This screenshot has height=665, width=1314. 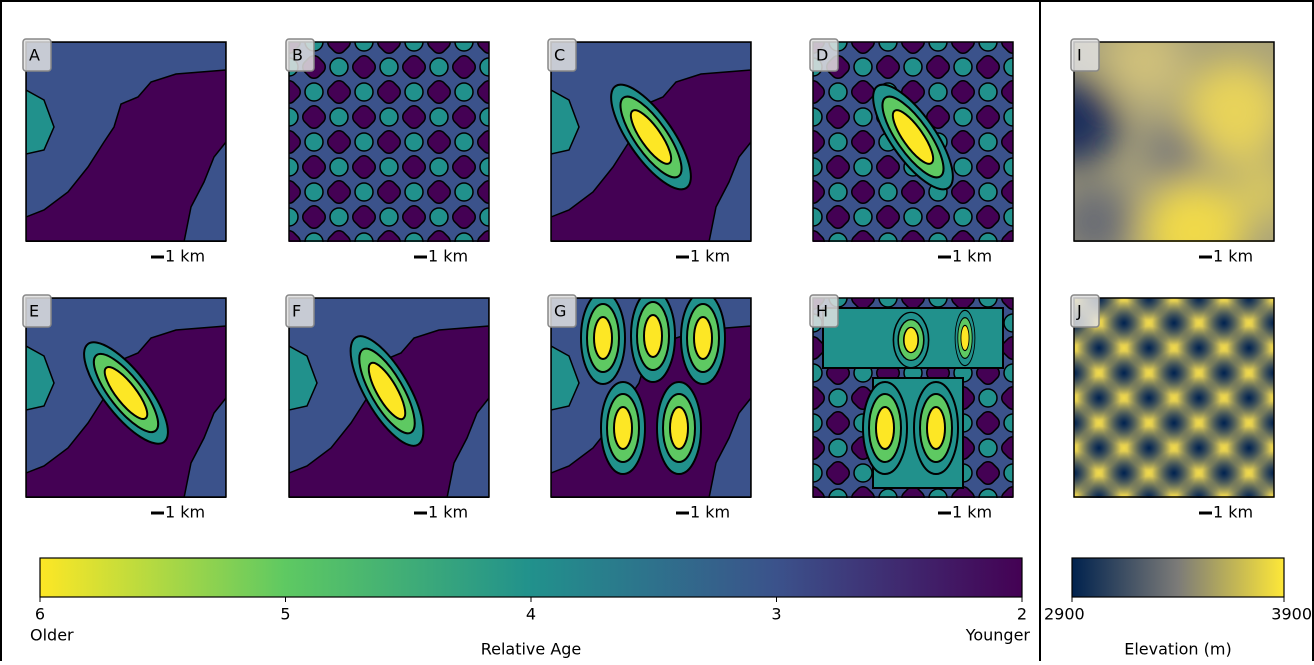 I want to click on tick-label: 2900, so click(x=1064, y=614).